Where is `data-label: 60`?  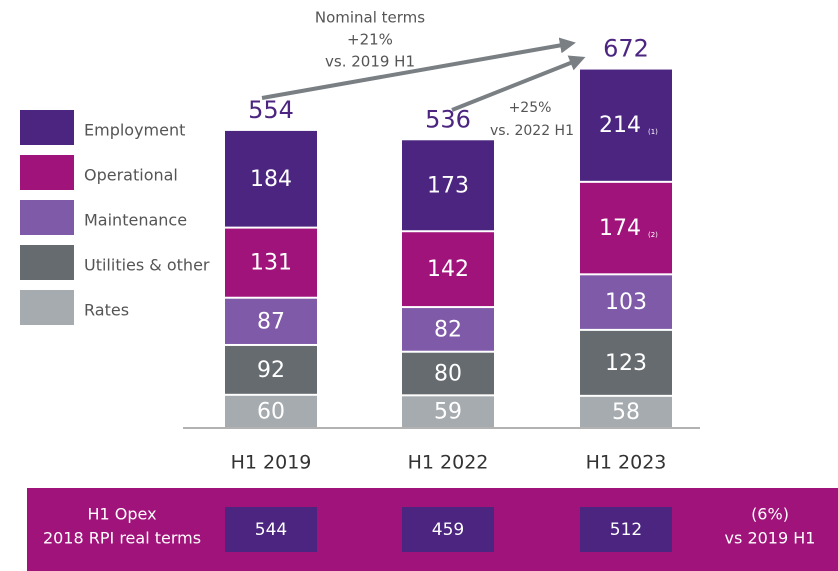 data-label: 60 is located at coordinates (271, 411).